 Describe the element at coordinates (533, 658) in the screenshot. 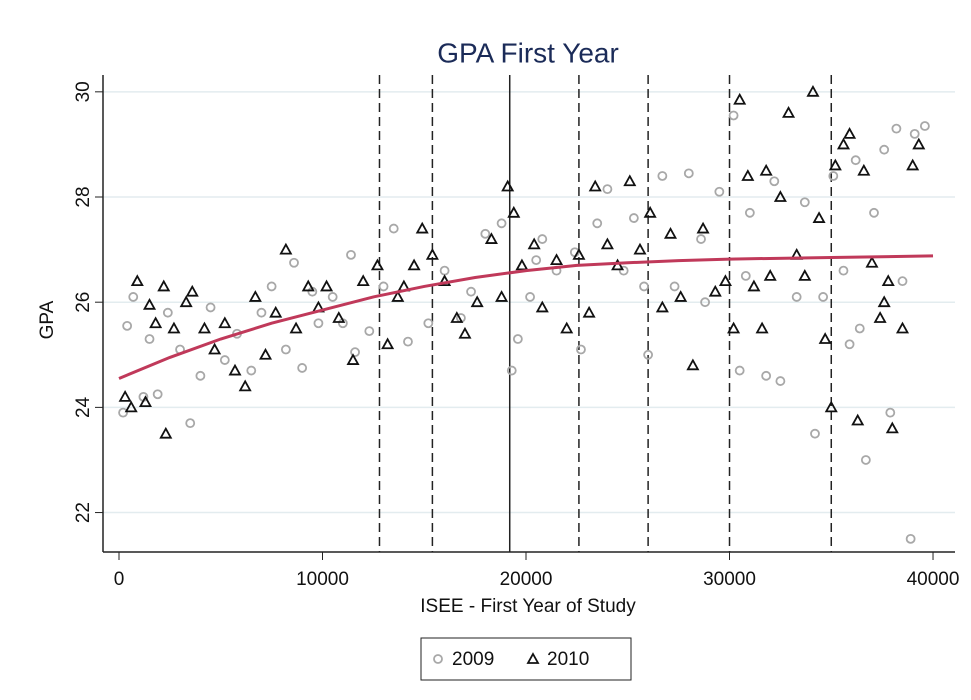

I see `legend-marker` at that location.